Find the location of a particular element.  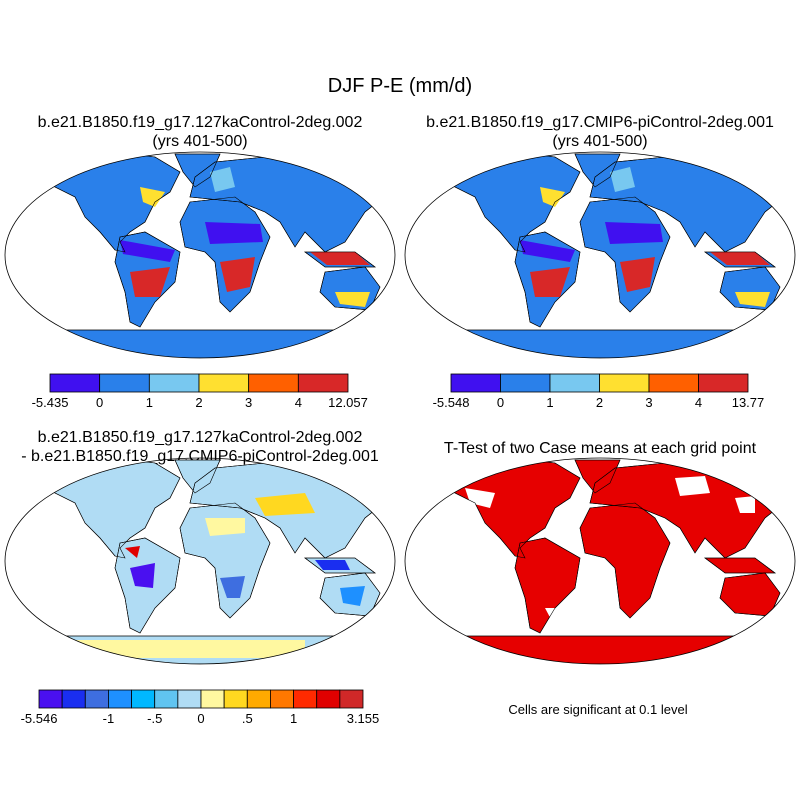

figure-title: DJF P-E (mm/d) is located at coordinates (400, 86).